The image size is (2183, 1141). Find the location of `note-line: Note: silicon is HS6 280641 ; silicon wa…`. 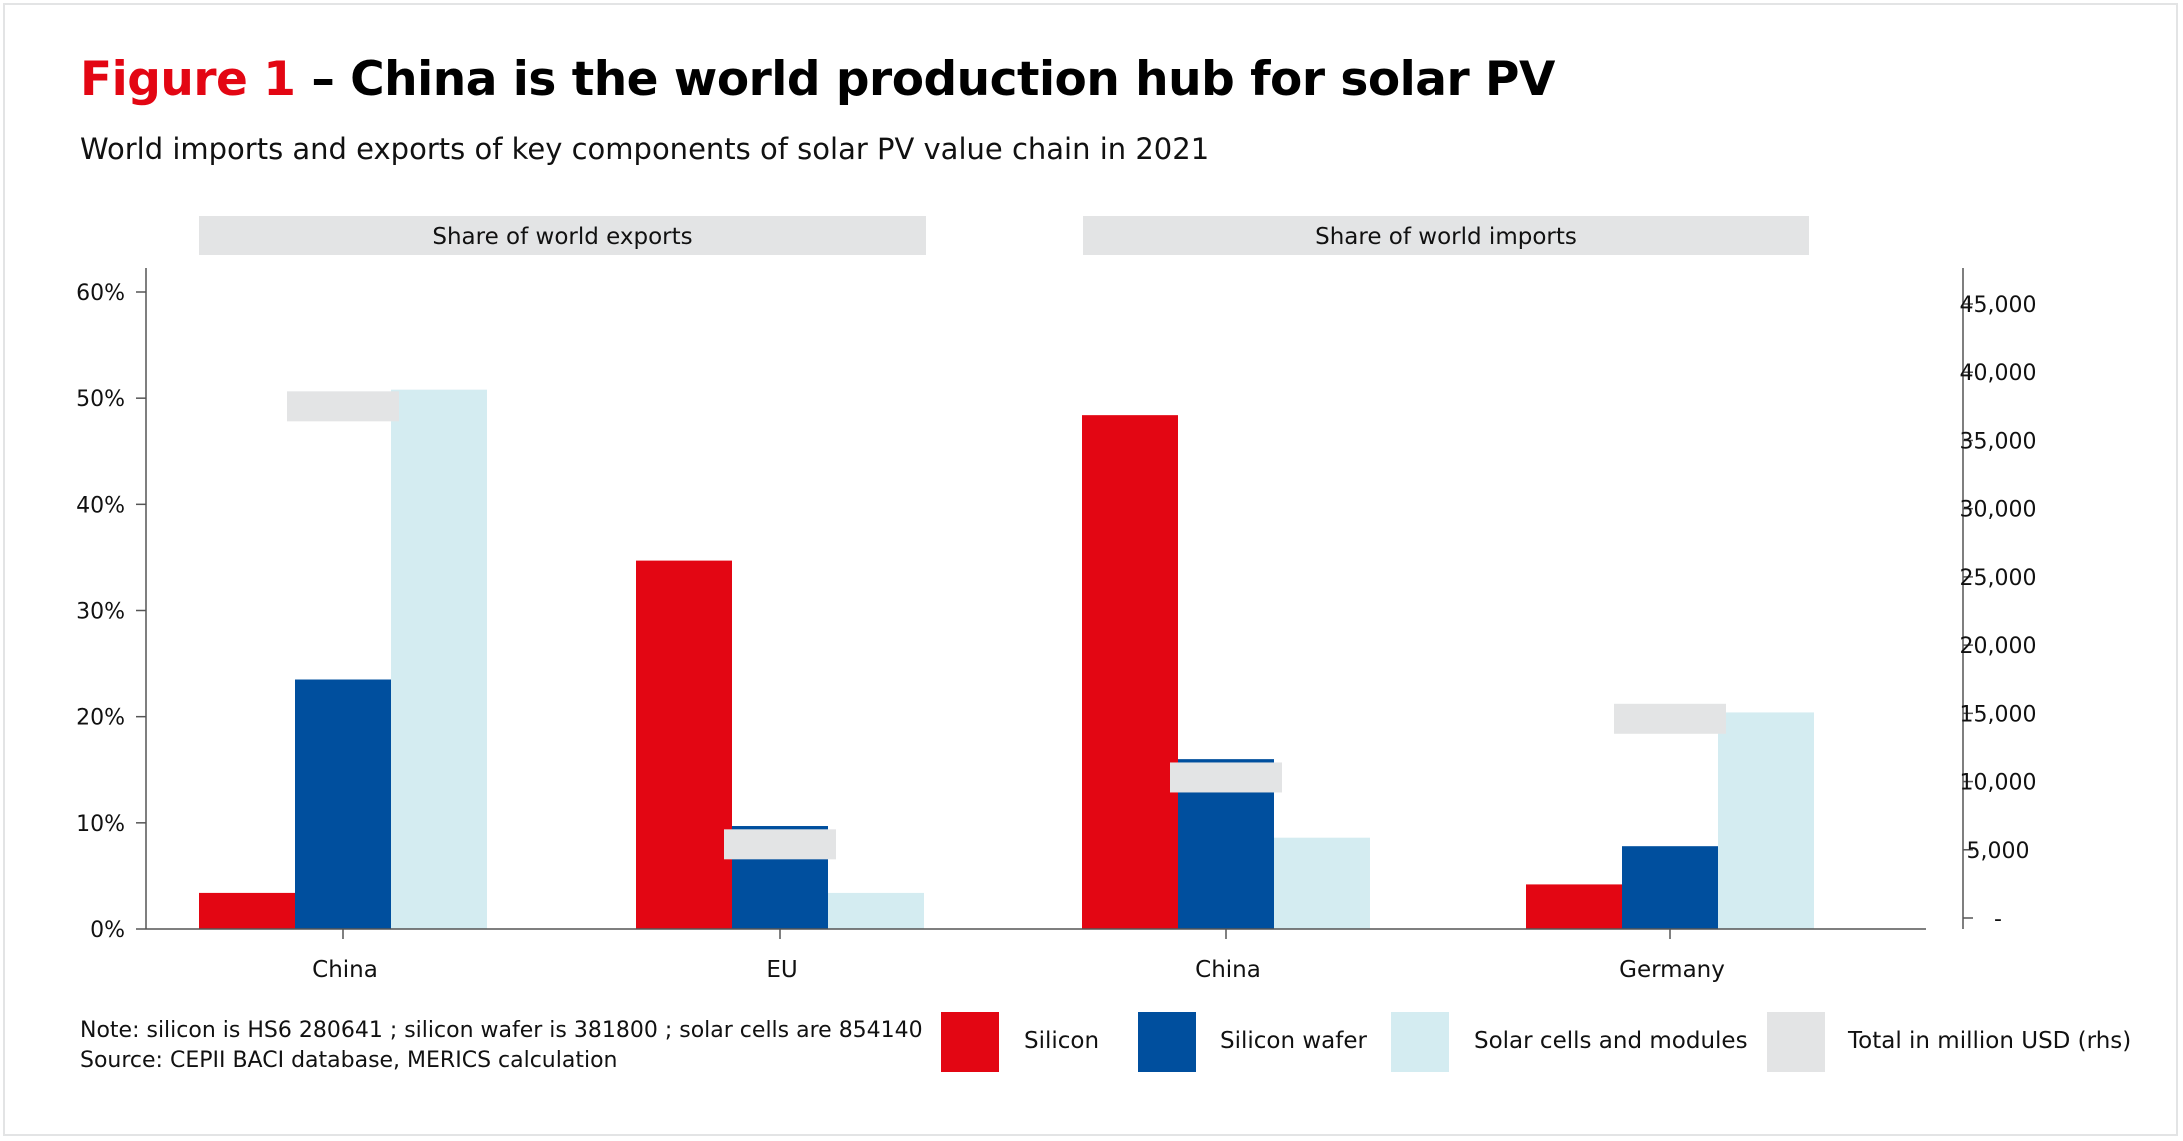

note-line: Note: silicon is HS6 280641 ; silicon wa… is located at coordinates (501, 1030).